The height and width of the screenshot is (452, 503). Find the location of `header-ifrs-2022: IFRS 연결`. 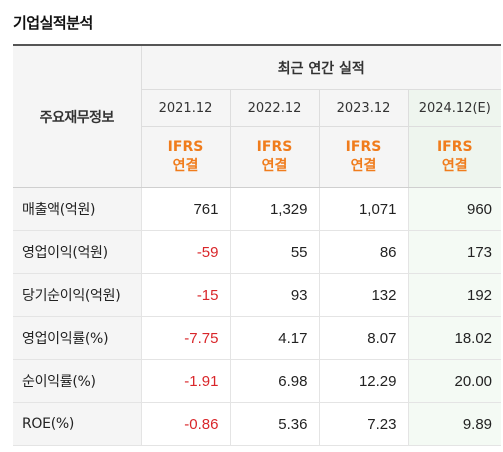

header-ifrs-2022: IFRS 연결 is located at coordinates (274, 157).